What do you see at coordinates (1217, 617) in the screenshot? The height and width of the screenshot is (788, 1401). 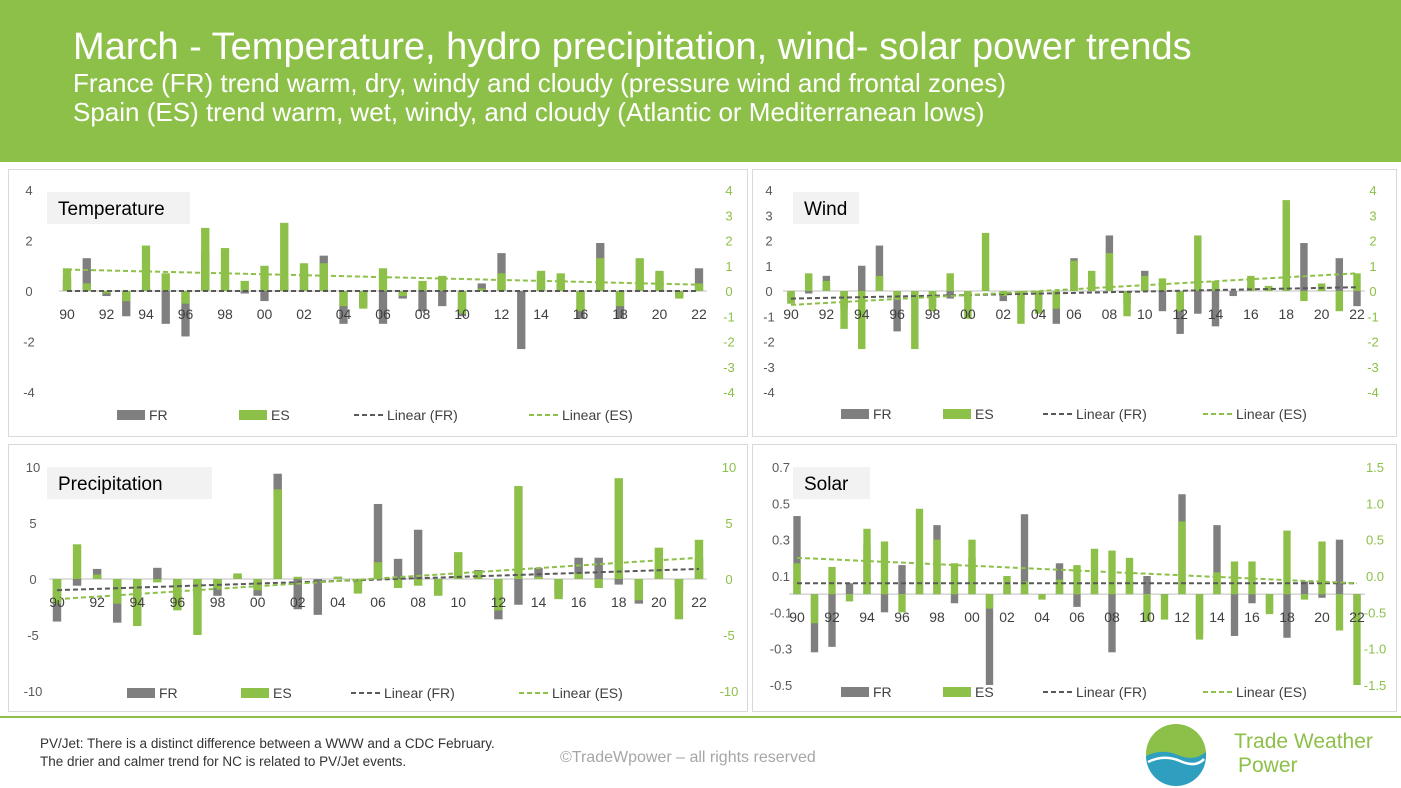 I see `x-axis-tick-label: 14` at bounding box center [1217, 617].